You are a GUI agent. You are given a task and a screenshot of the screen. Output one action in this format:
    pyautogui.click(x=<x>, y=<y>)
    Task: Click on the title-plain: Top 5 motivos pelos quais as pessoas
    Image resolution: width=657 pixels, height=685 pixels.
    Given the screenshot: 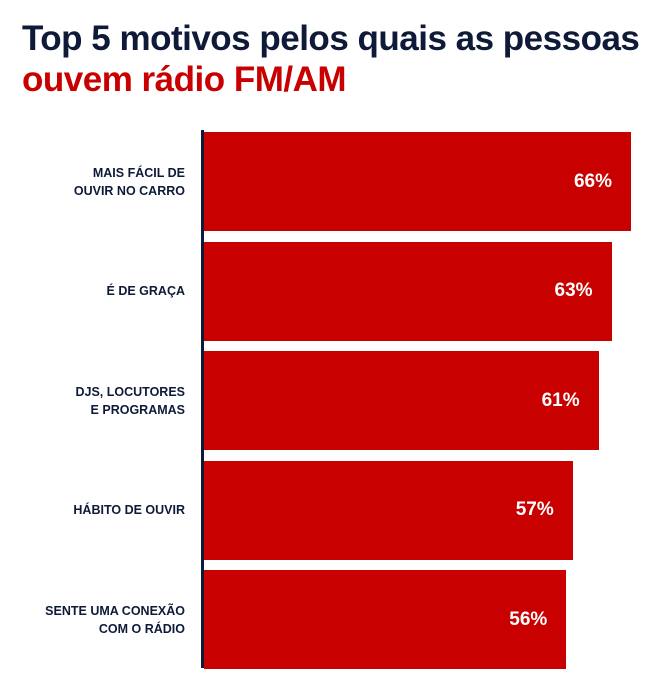 What is the action you would take?
    pyautogui.click(x=331, y=38)
    